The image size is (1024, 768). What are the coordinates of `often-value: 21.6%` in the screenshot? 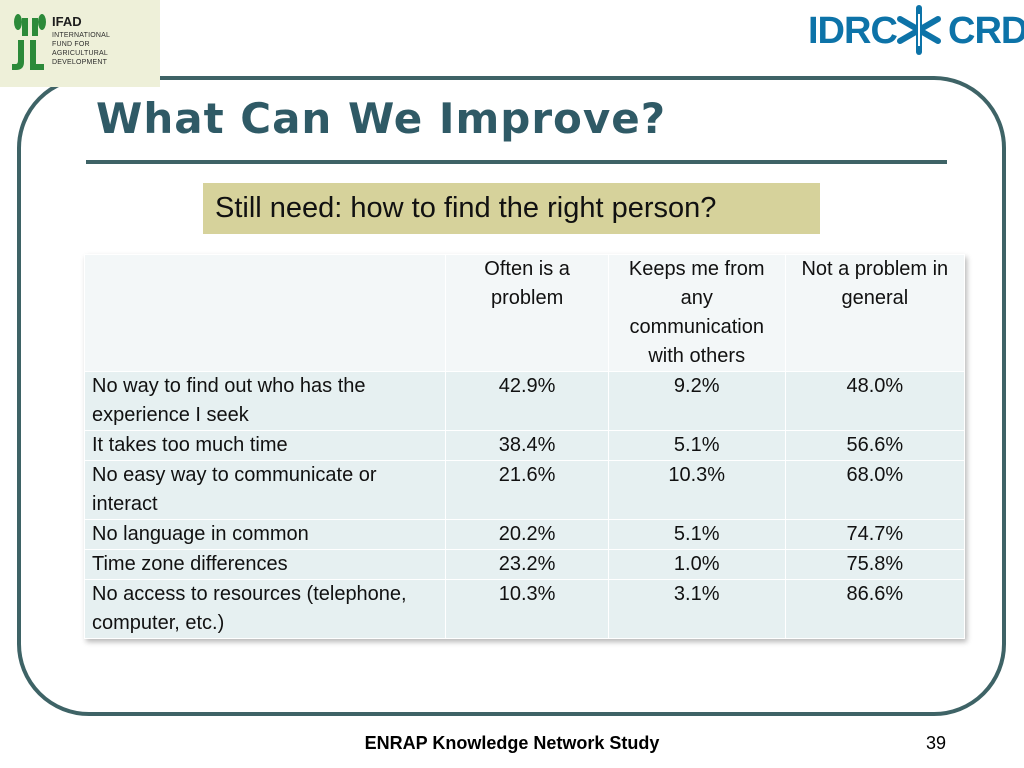 It's located at (527, 490).